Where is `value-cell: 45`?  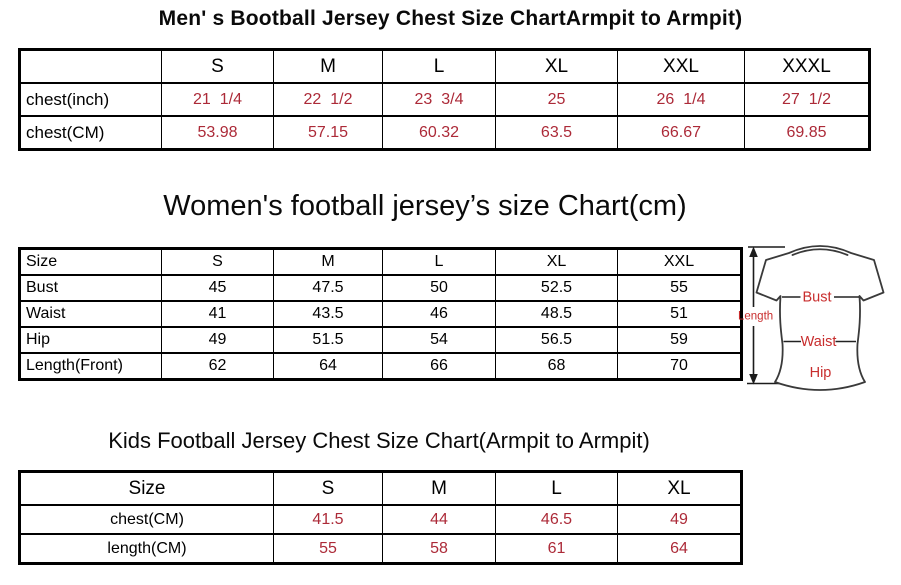 value-cell: 45 is located at coordinates (217, 288).